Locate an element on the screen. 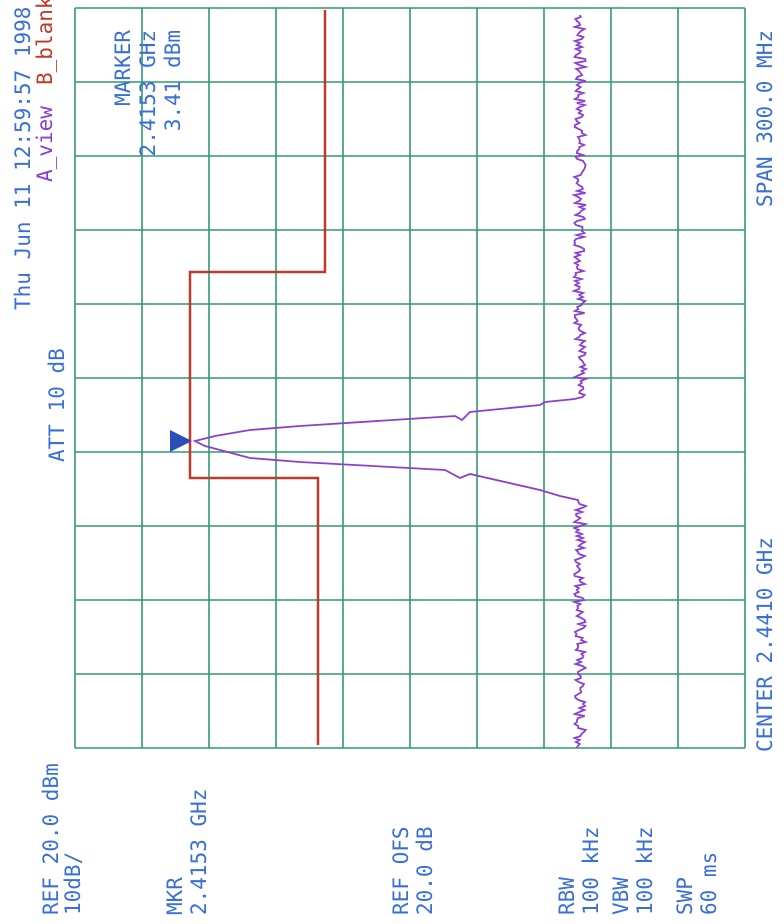 This screenshot has width=784, height=924. mkr-frequency: 2.4153 GHz is located at coordinates (199, 852).